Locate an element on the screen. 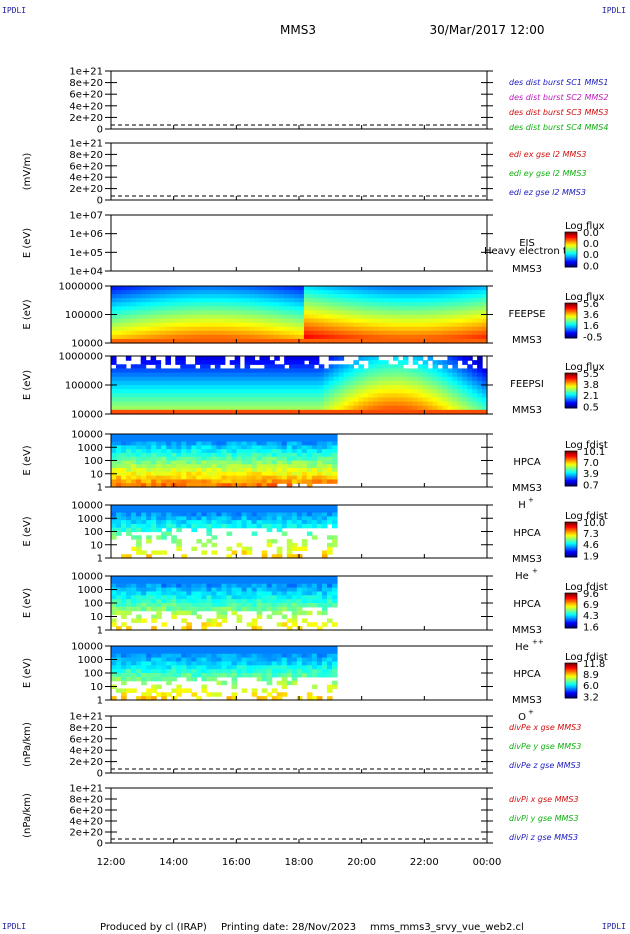 The image size is (630, 934). p8-colorbar-tick: 9.6 is located at coordinates (591, 594).